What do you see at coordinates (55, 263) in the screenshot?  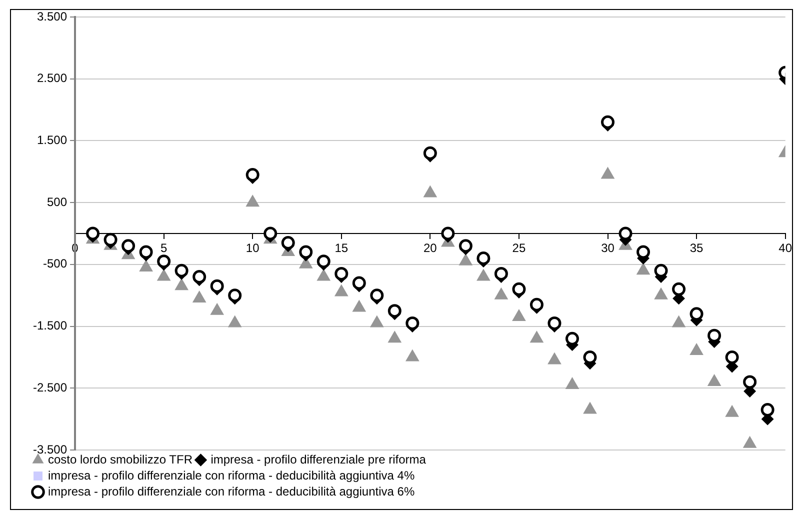 I see `y-tick-label: -500` at bounding box center [55, 263].